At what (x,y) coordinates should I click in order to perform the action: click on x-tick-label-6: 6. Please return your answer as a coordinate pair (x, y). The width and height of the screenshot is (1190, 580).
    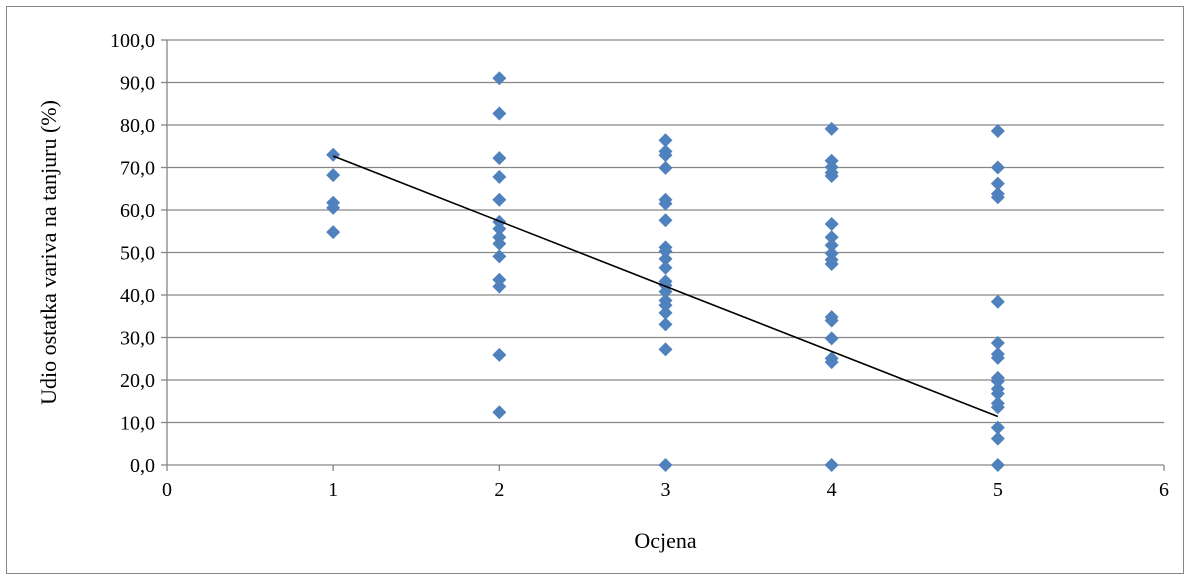
    Looking at the image, I should click on (1164, 490).